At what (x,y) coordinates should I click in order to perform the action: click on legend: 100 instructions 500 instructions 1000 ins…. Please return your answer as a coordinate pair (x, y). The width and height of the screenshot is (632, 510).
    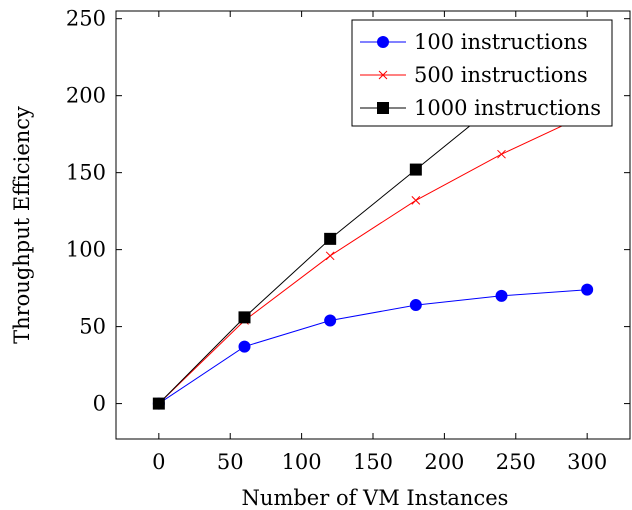
    Looking at the image, I should click on (482, 73).